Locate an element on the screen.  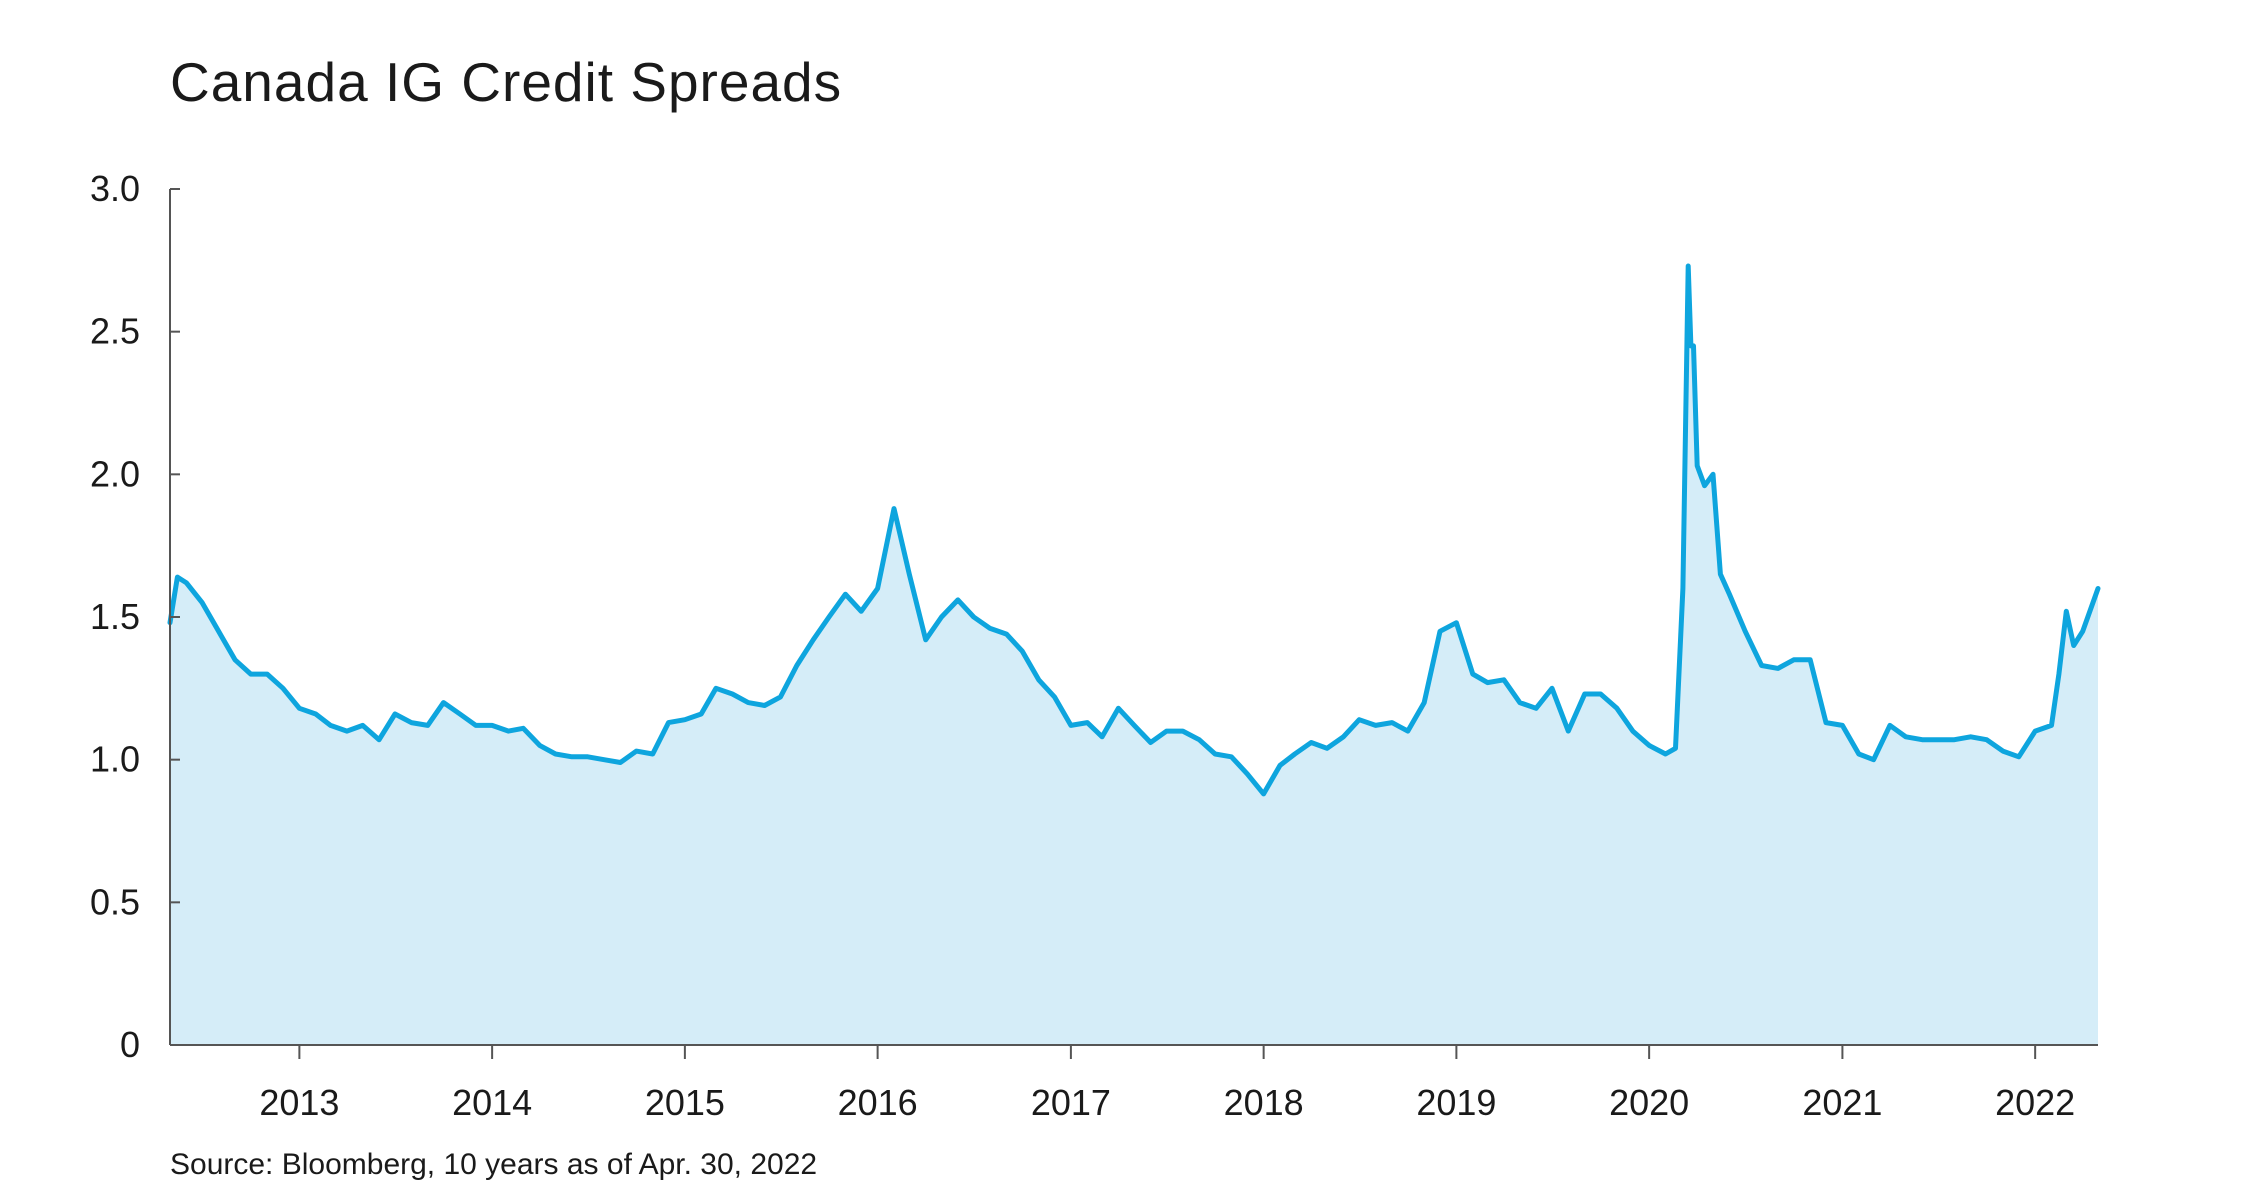
x-tick-label: 2020 is located at coordinates (1649, 1102).